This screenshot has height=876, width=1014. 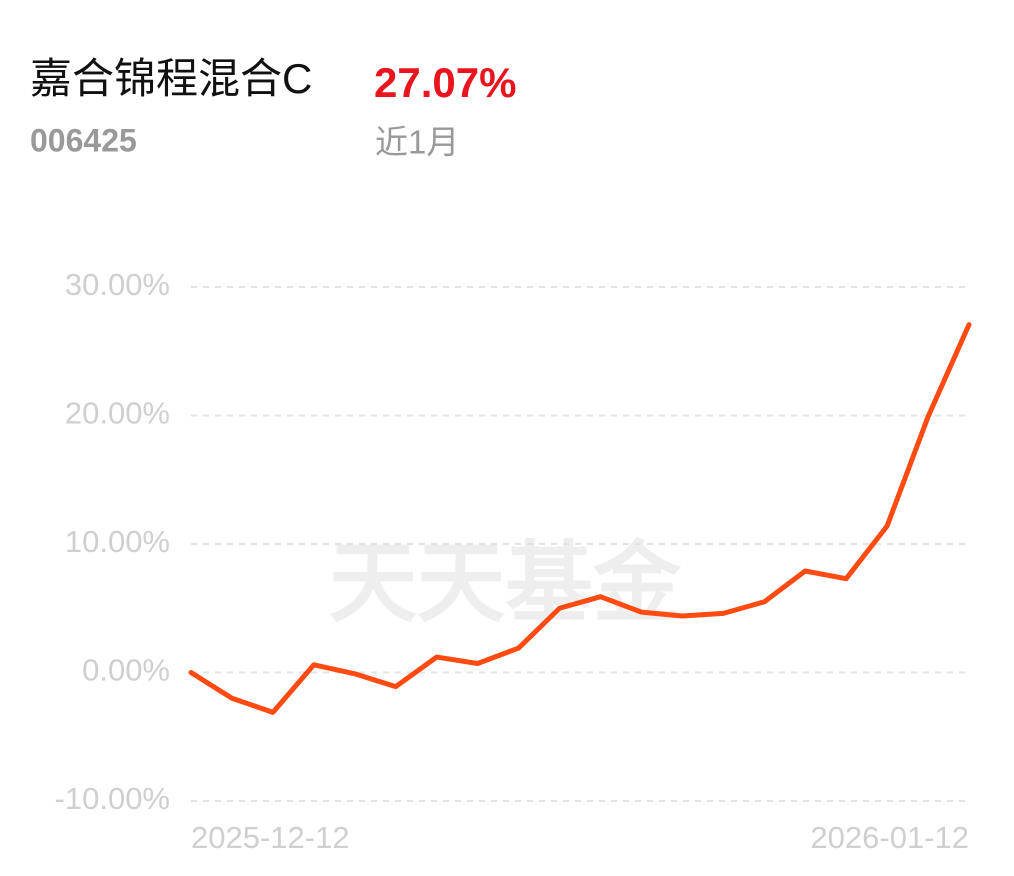 I want to click on y-tick-label: -10.00%, so click(x=112, y=798).